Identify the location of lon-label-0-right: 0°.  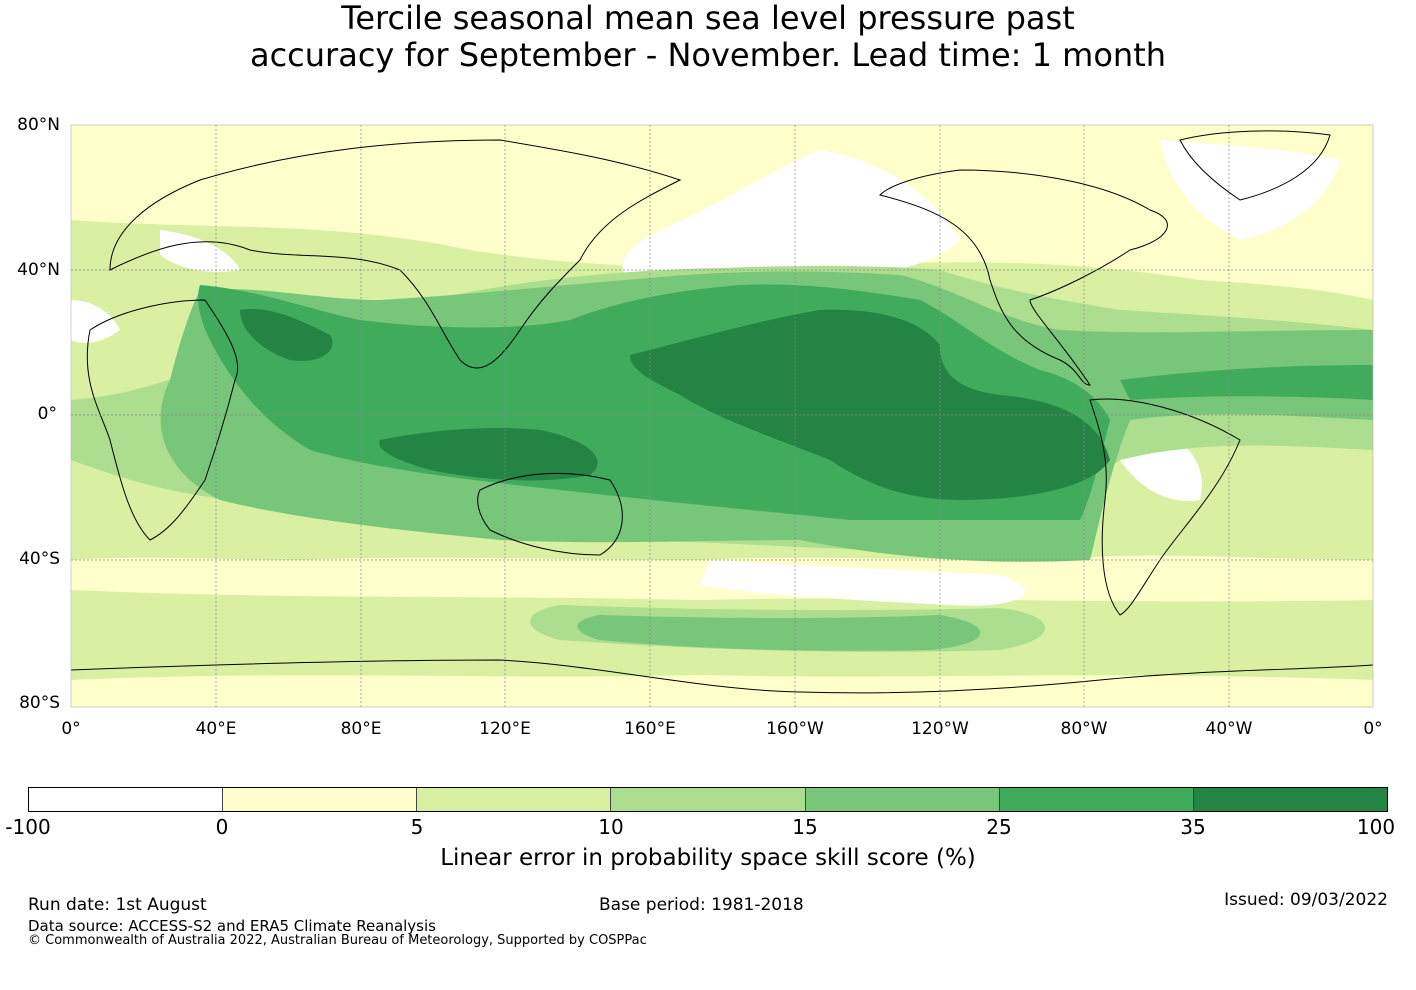
(1373, 729).